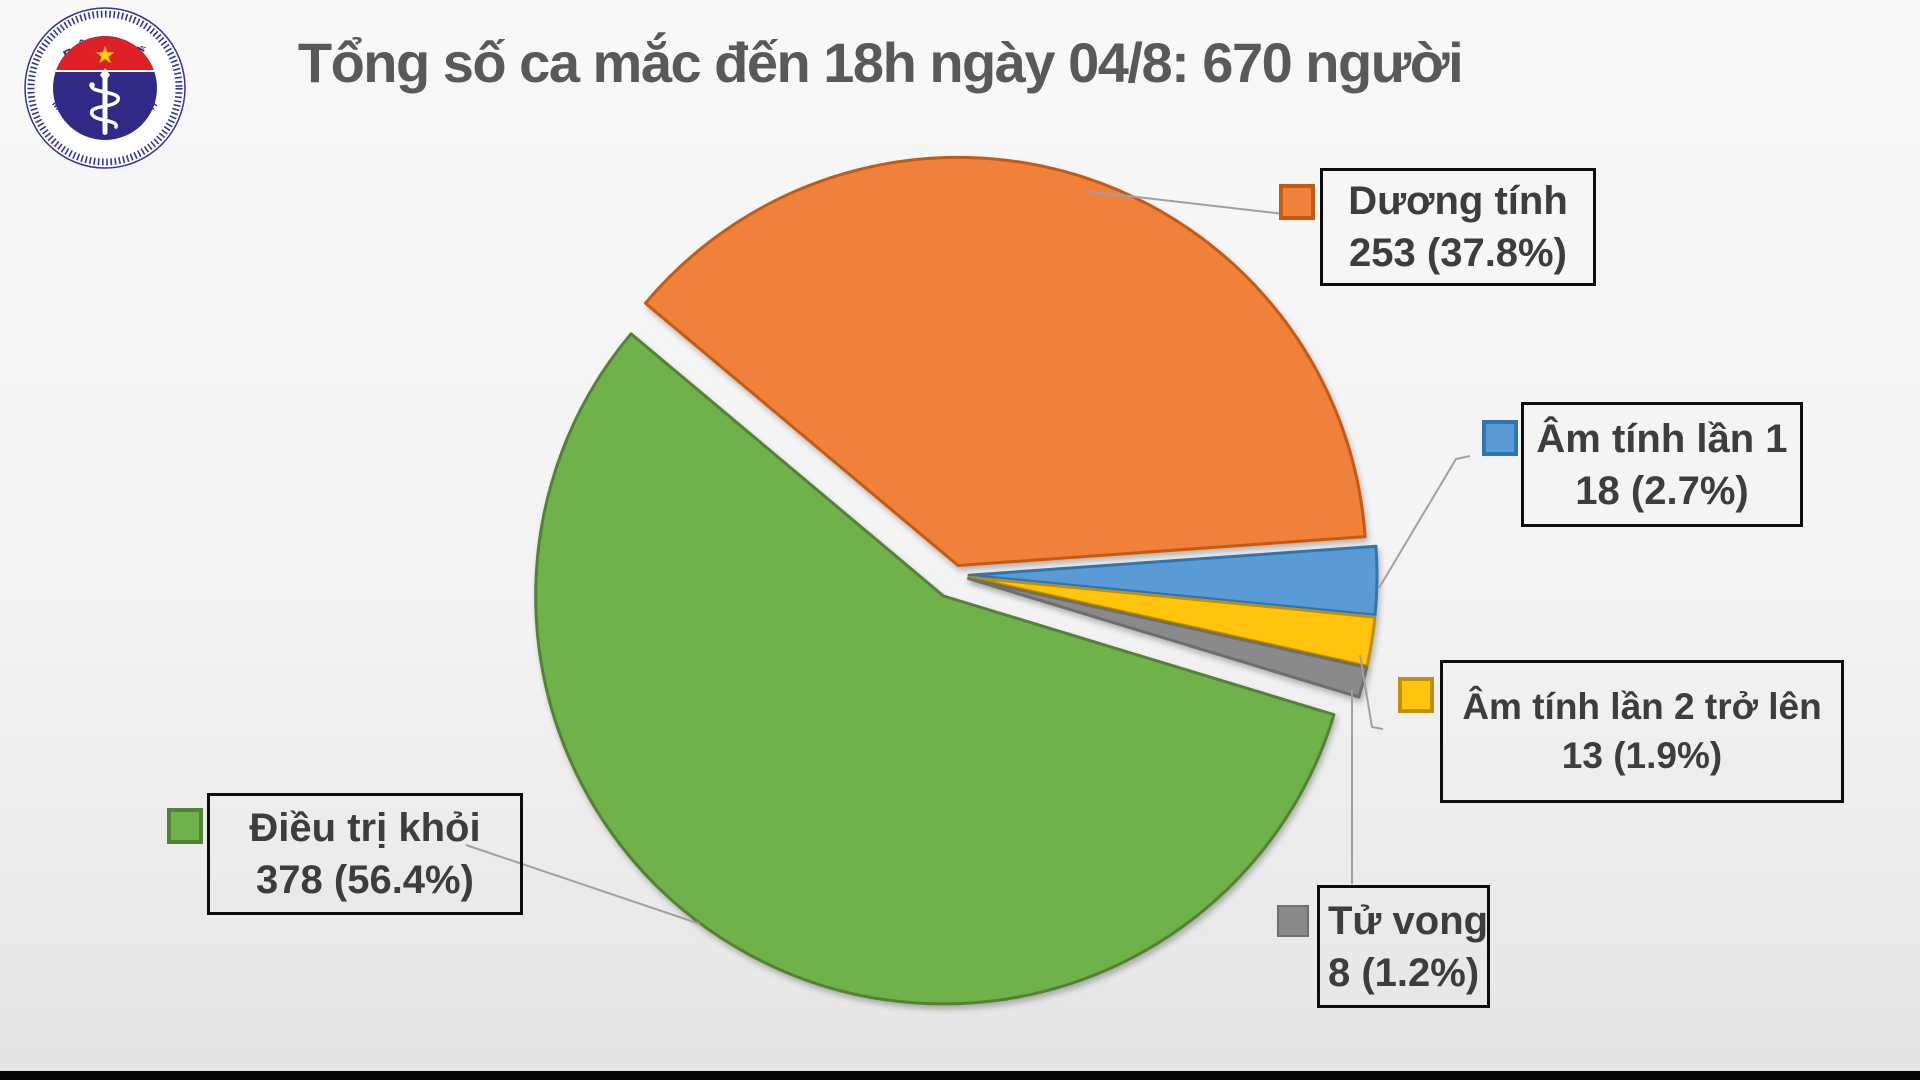  What do you see at coordinates (1168, 638) in the screenshot?
I see `pie-slice-tu-vong` at bounding box center [1168, 638].